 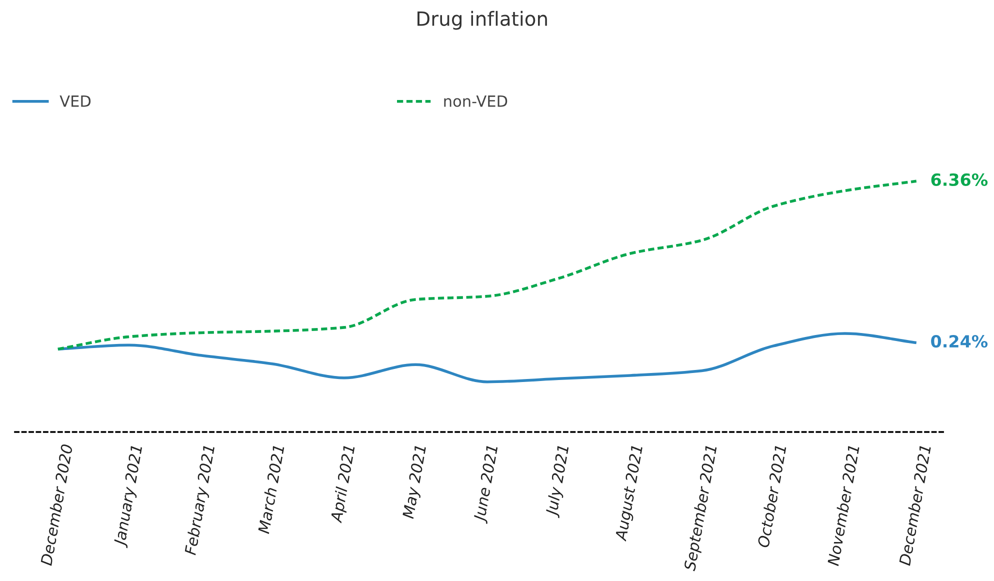 I want to click on x-tick-label: August 2021, so click(x=630, y=493).